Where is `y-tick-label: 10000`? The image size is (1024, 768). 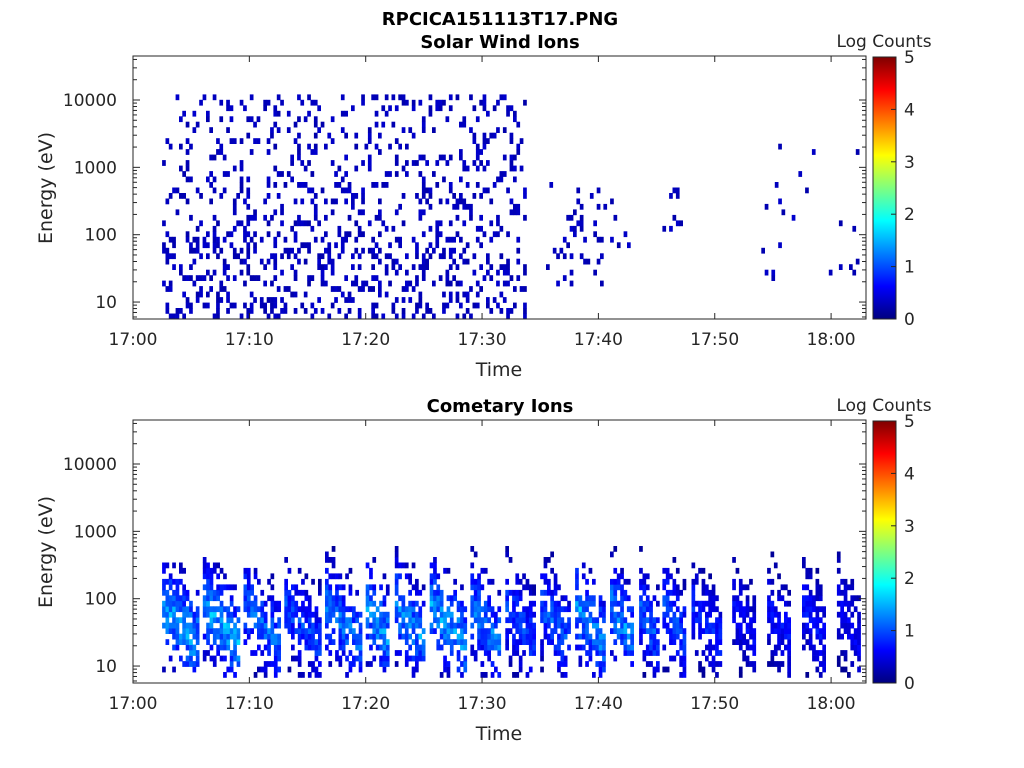 y-tick-label: 10000 is located at coordinates (90, 101).